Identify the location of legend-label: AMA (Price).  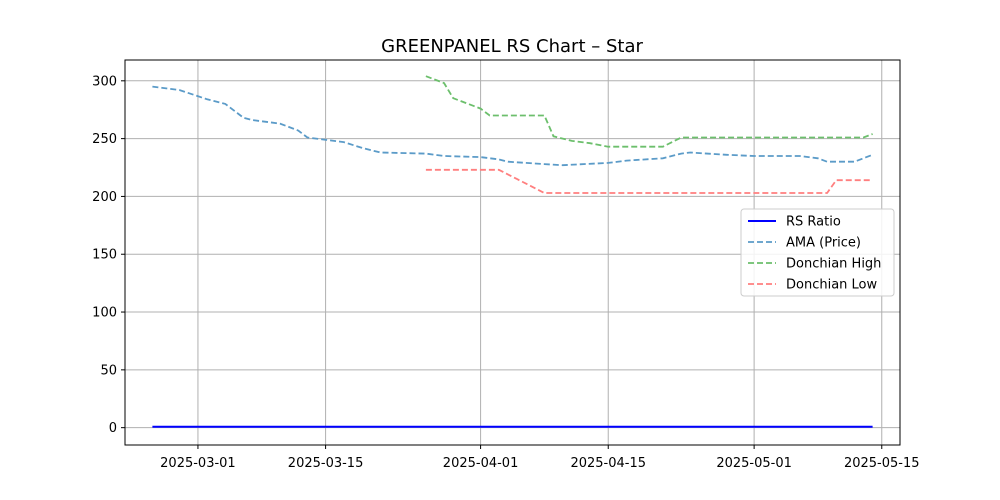
(823, 243).